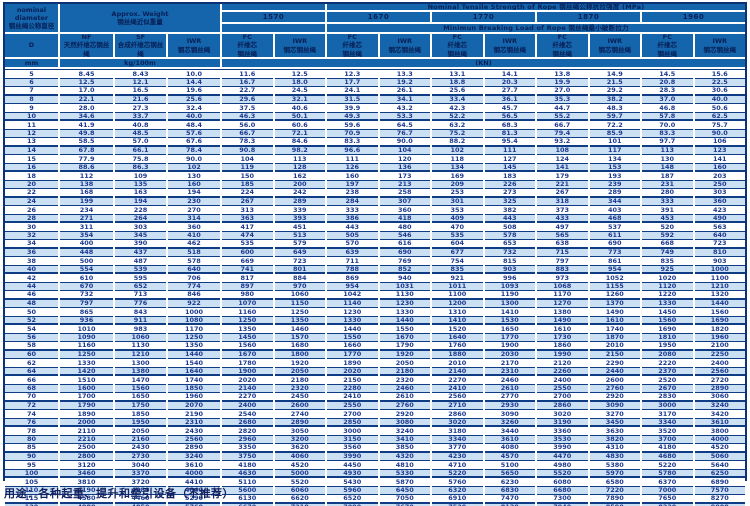 Image resolution: width=750 pixels, height=506 pixels. I want to click on value-cell: 101, so click(614, 142).